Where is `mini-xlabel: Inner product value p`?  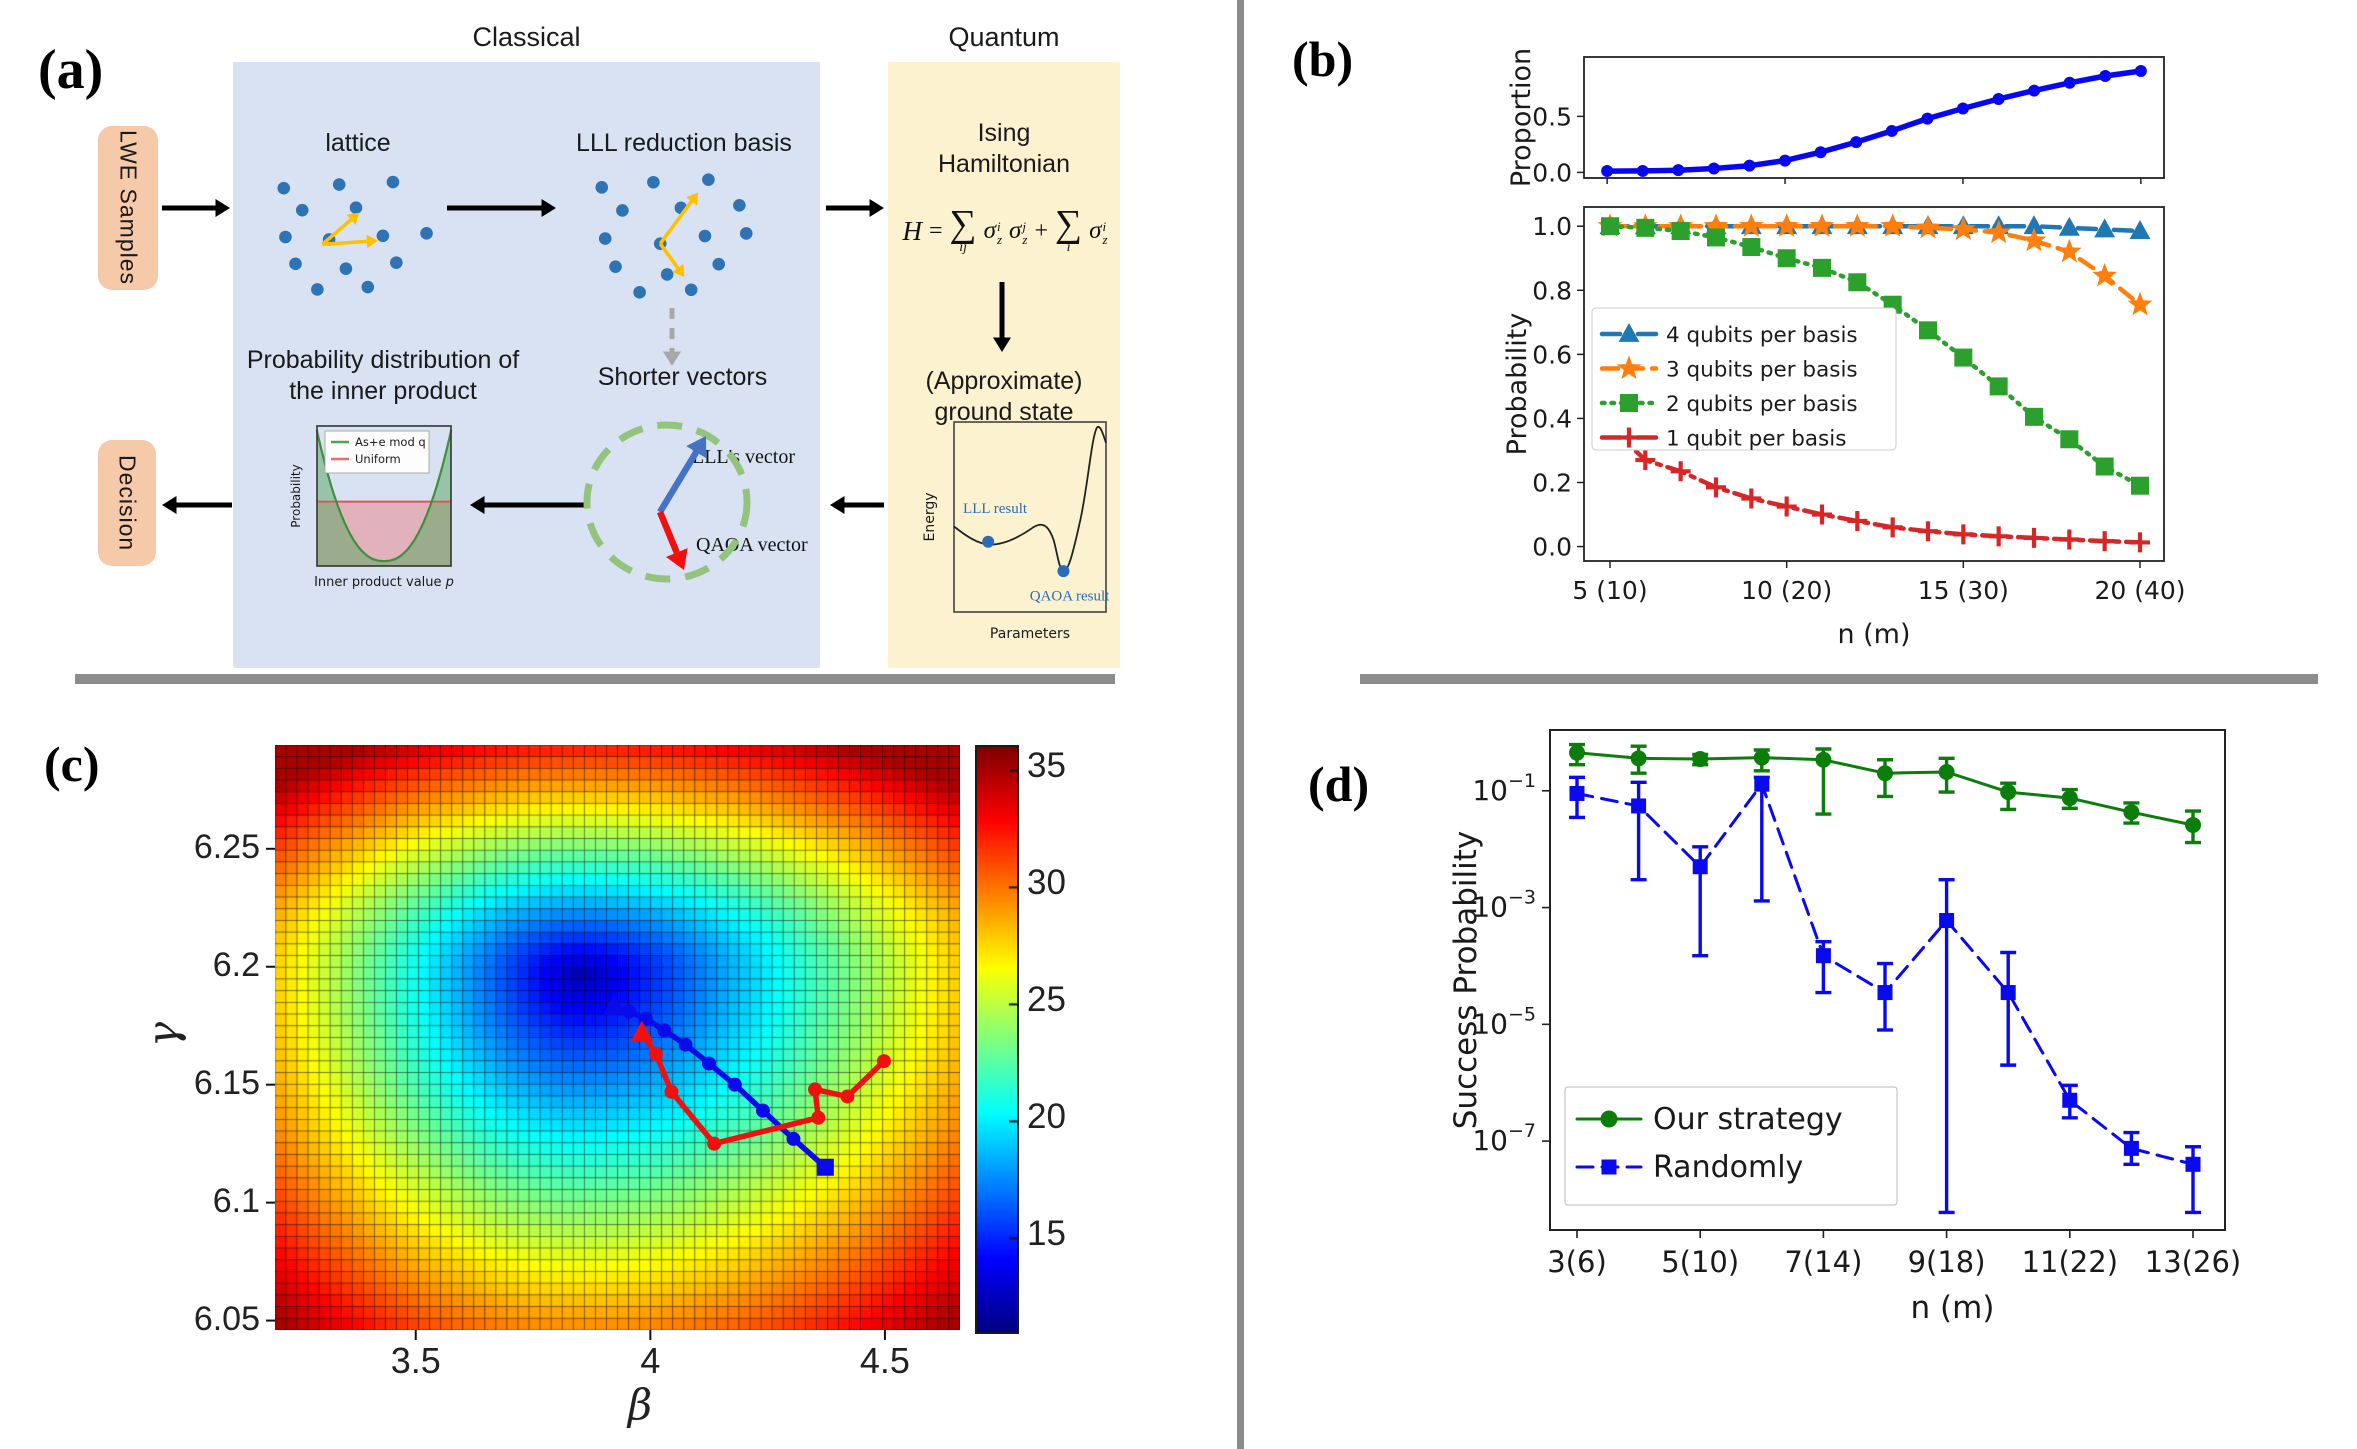
mini-xlabel: Inner product value p is located at coordinates (384, 582).